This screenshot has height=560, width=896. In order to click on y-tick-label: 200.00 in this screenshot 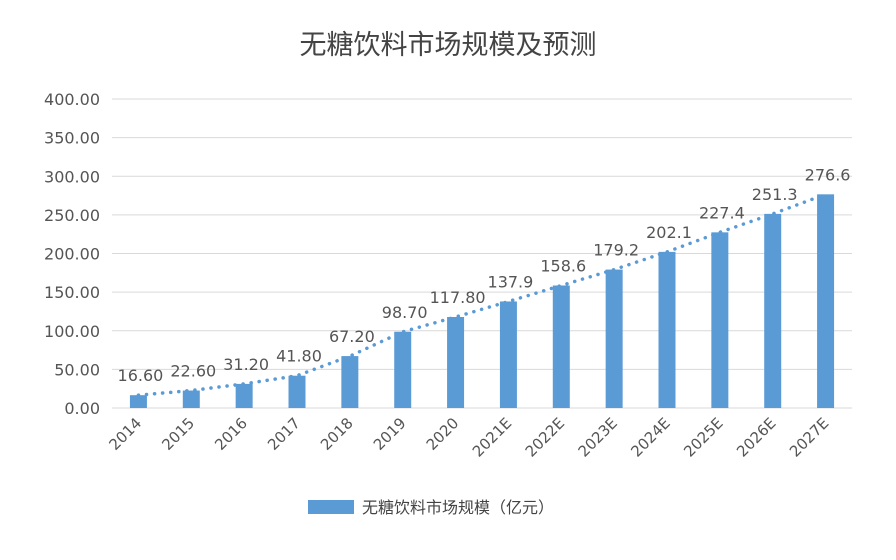, I will do `click(72, 254)`.